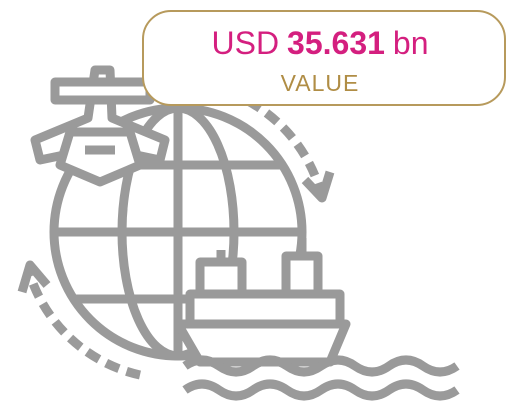  I want to click on plane, so click(100, 126).